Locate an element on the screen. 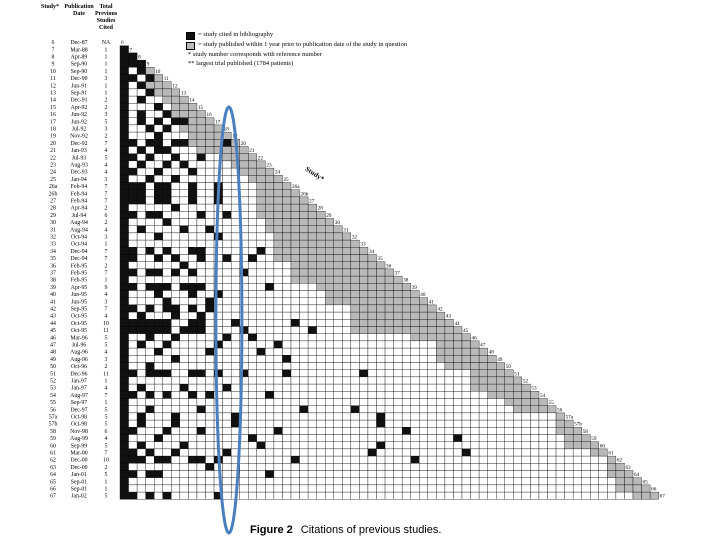  diagonal-study-number: 48 is located at coordinates (492, 353).